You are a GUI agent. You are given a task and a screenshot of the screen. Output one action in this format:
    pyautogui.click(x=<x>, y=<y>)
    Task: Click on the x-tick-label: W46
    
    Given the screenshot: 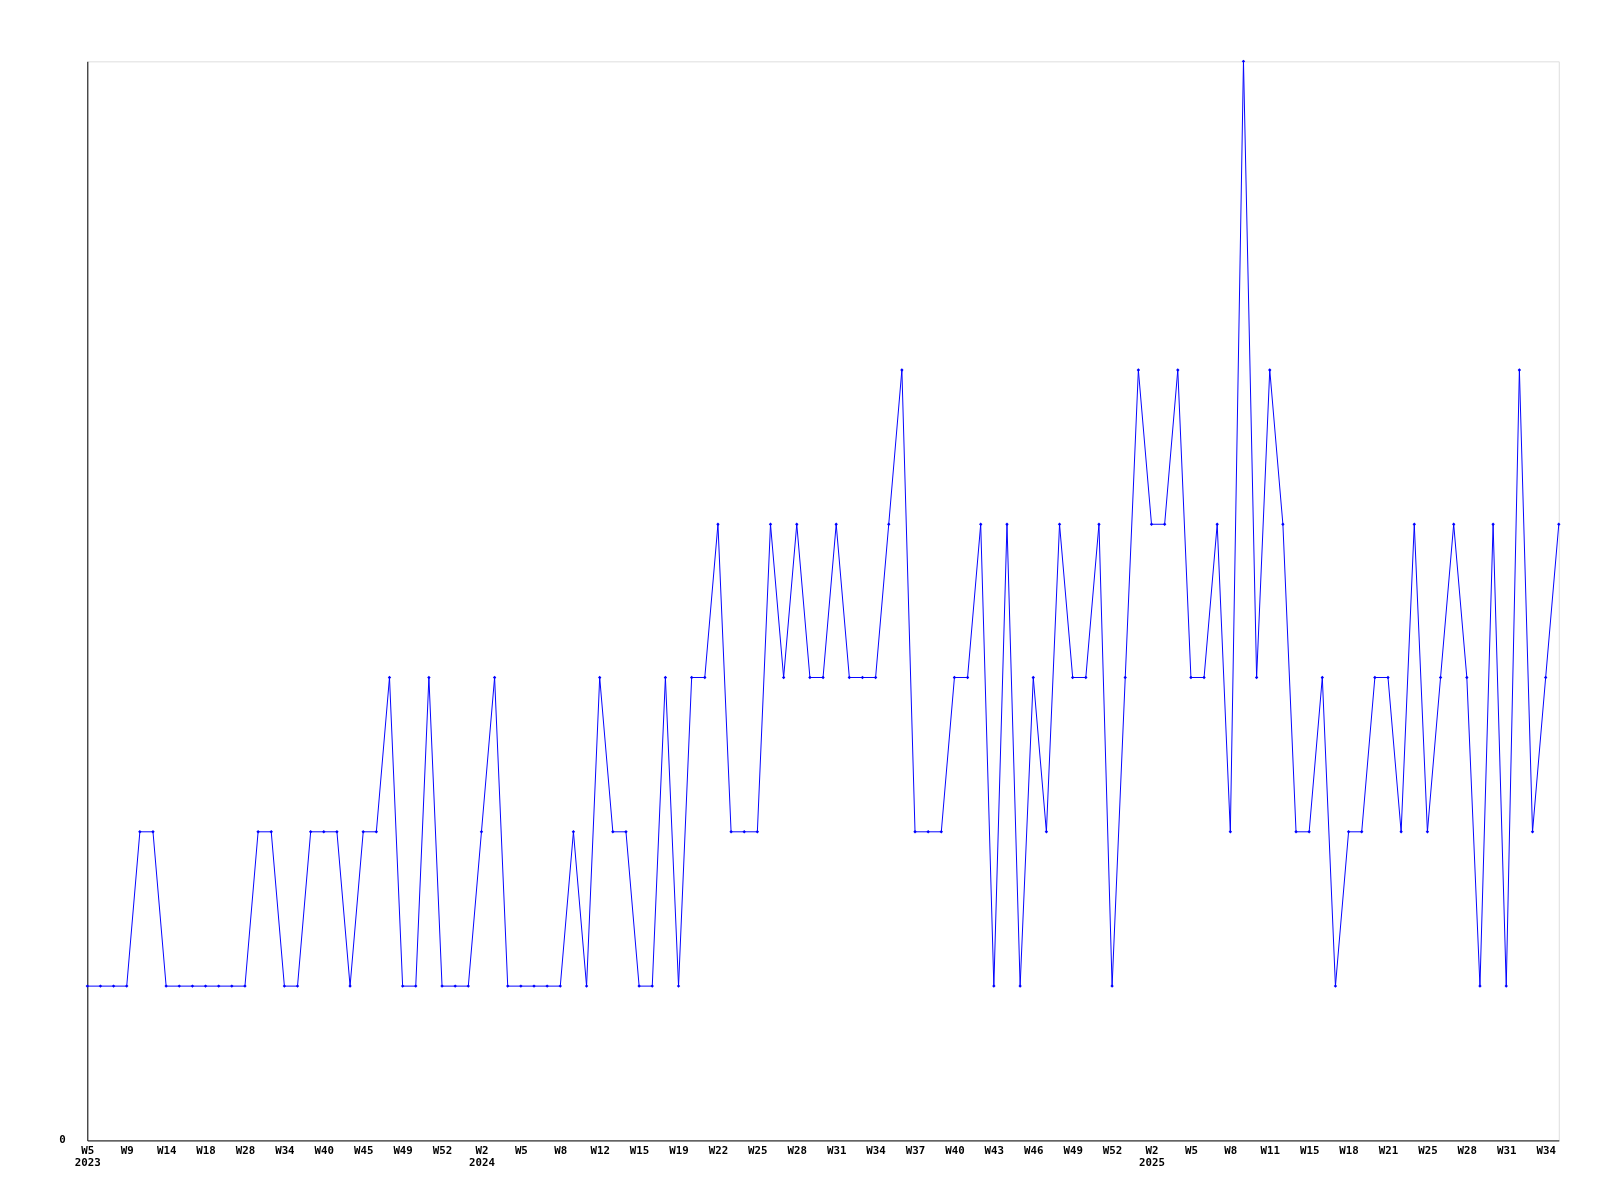 What is the action you would take?
    pyautogui.click(x=1034, y=1150)
    